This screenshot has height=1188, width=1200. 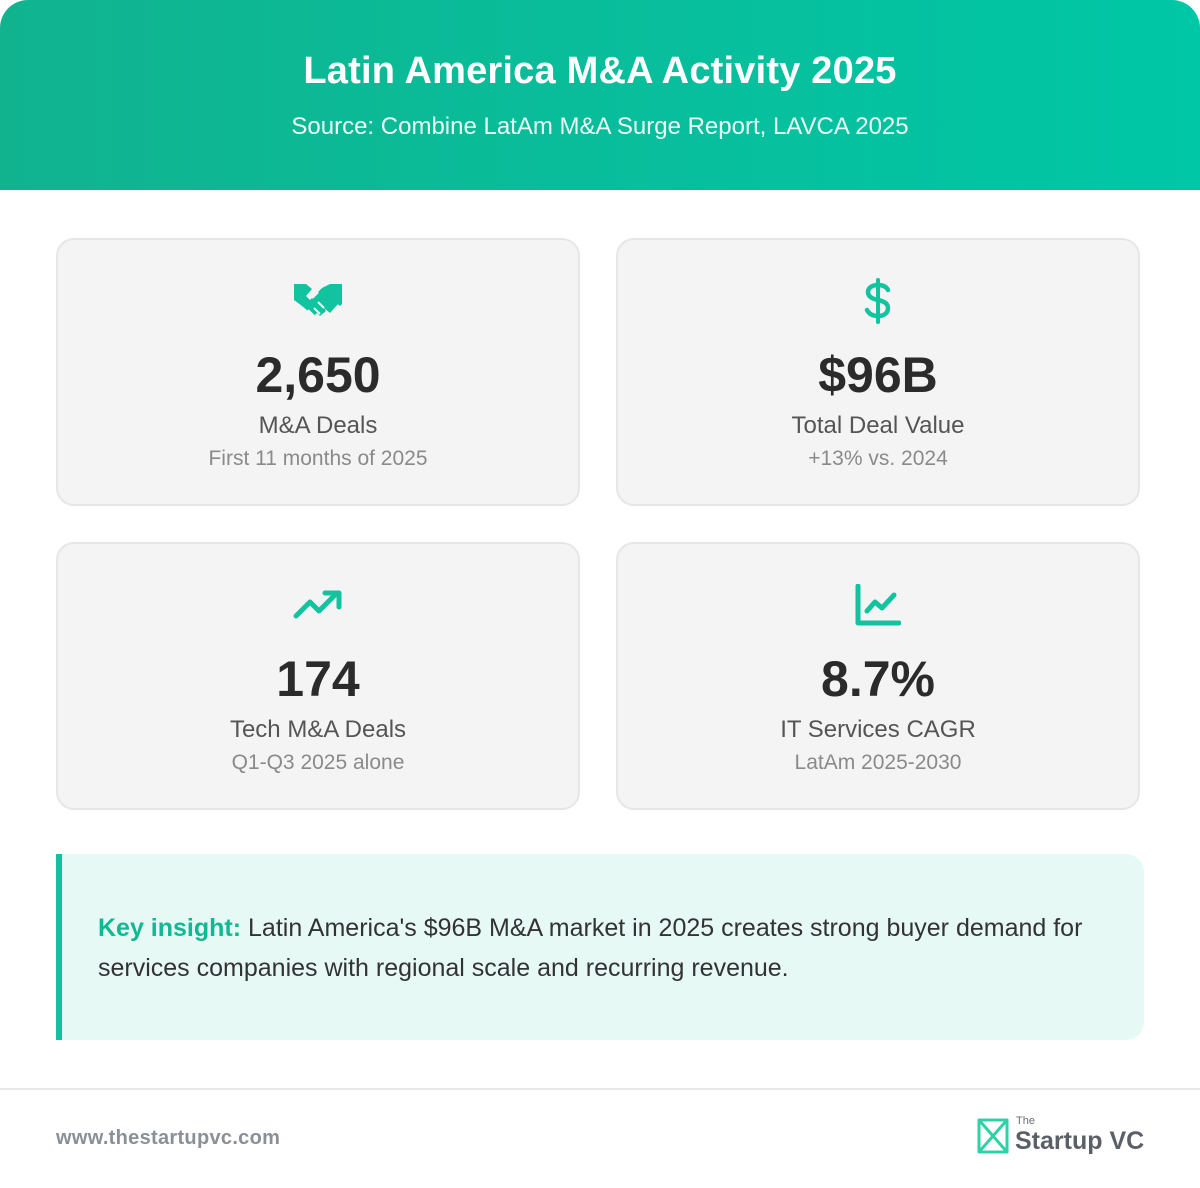 What do you see at coordinates (878, 679) in the screenshot?
I see `stat-value: 8.7%` at bounding box center [878, 679].